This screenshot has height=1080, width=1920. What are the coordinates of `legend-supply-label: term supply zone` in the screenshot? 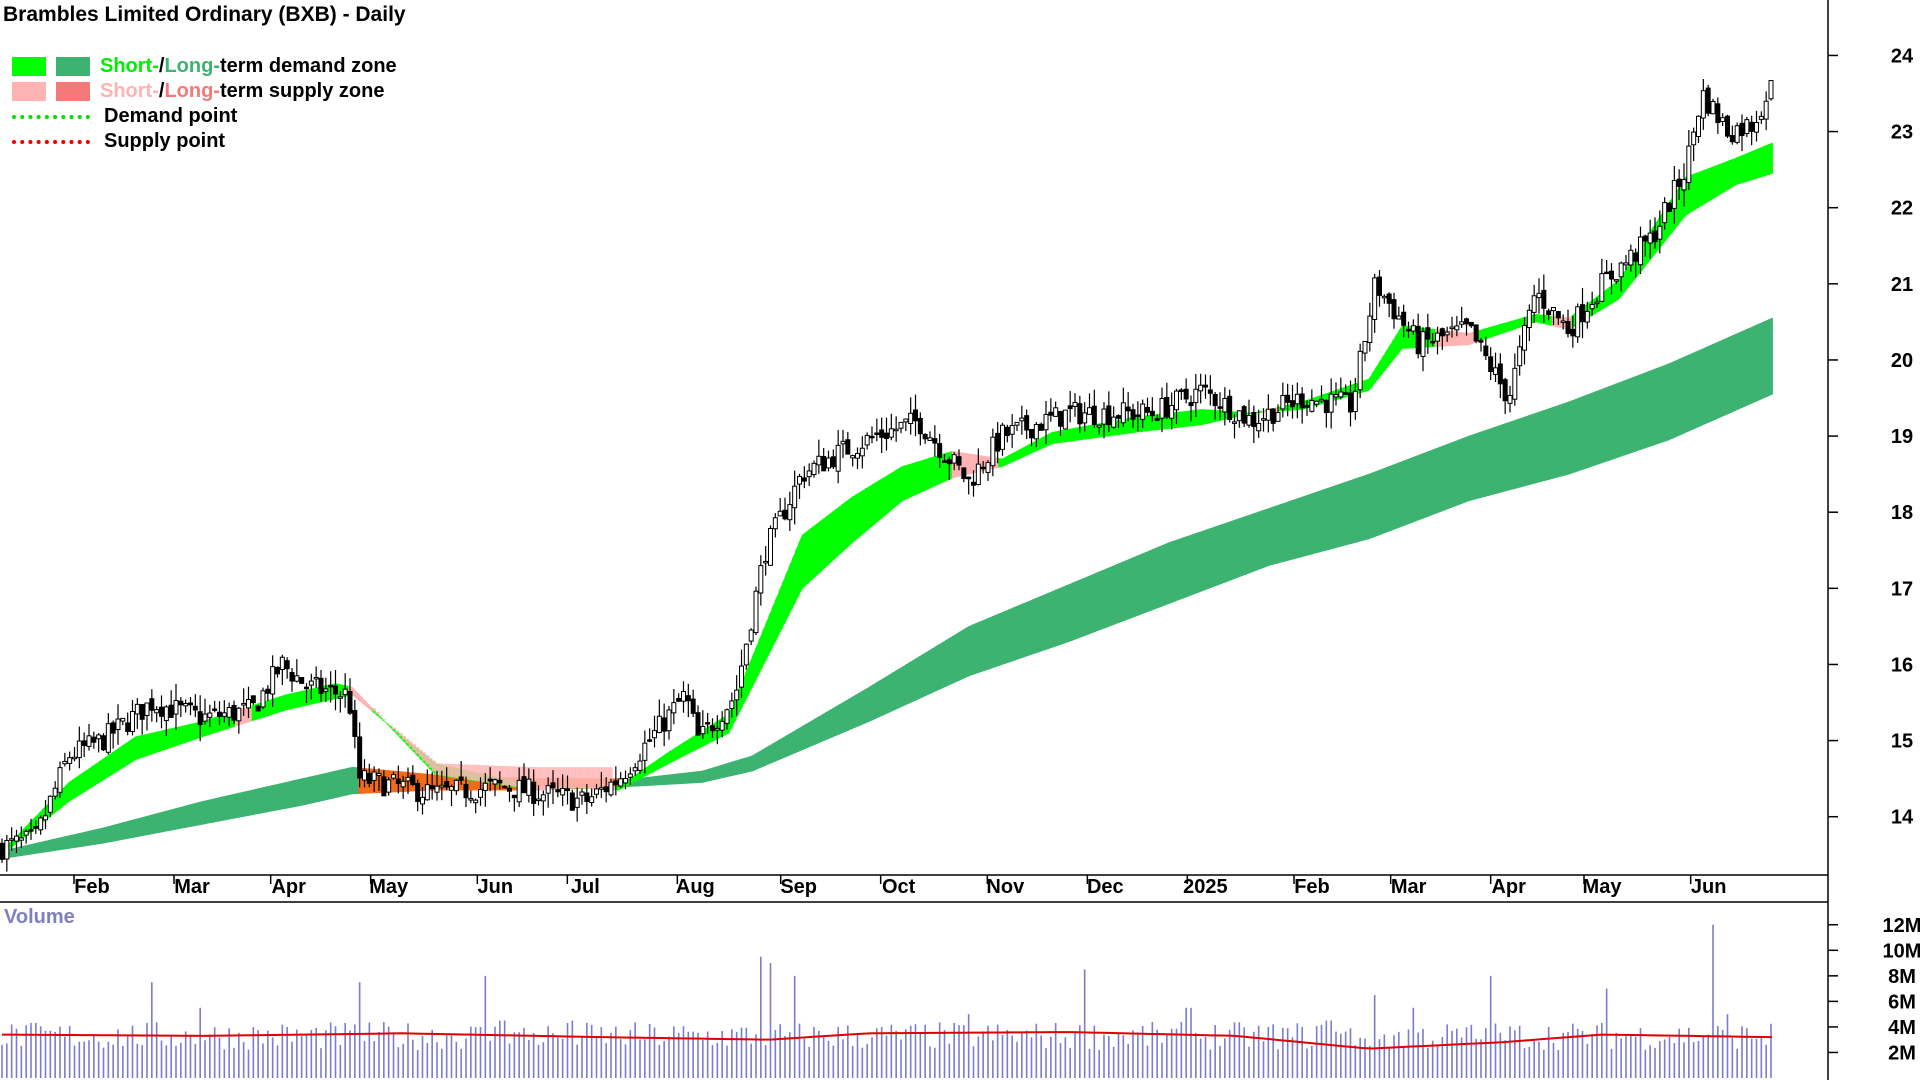 It's located at (302, 91).